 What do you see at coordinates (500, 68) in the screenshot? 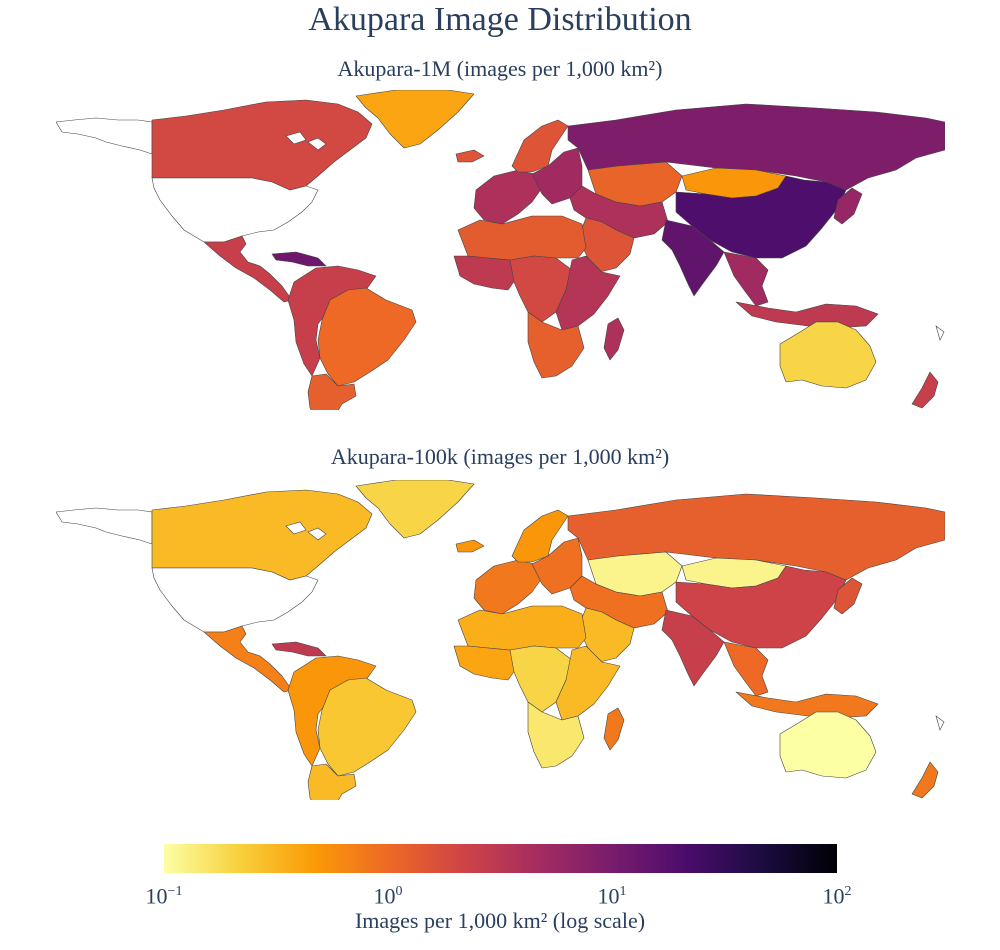
I see `map-1m-subtitle: Akupara-1M (images per 1,000 km²)` at bounding box center [500, 68].